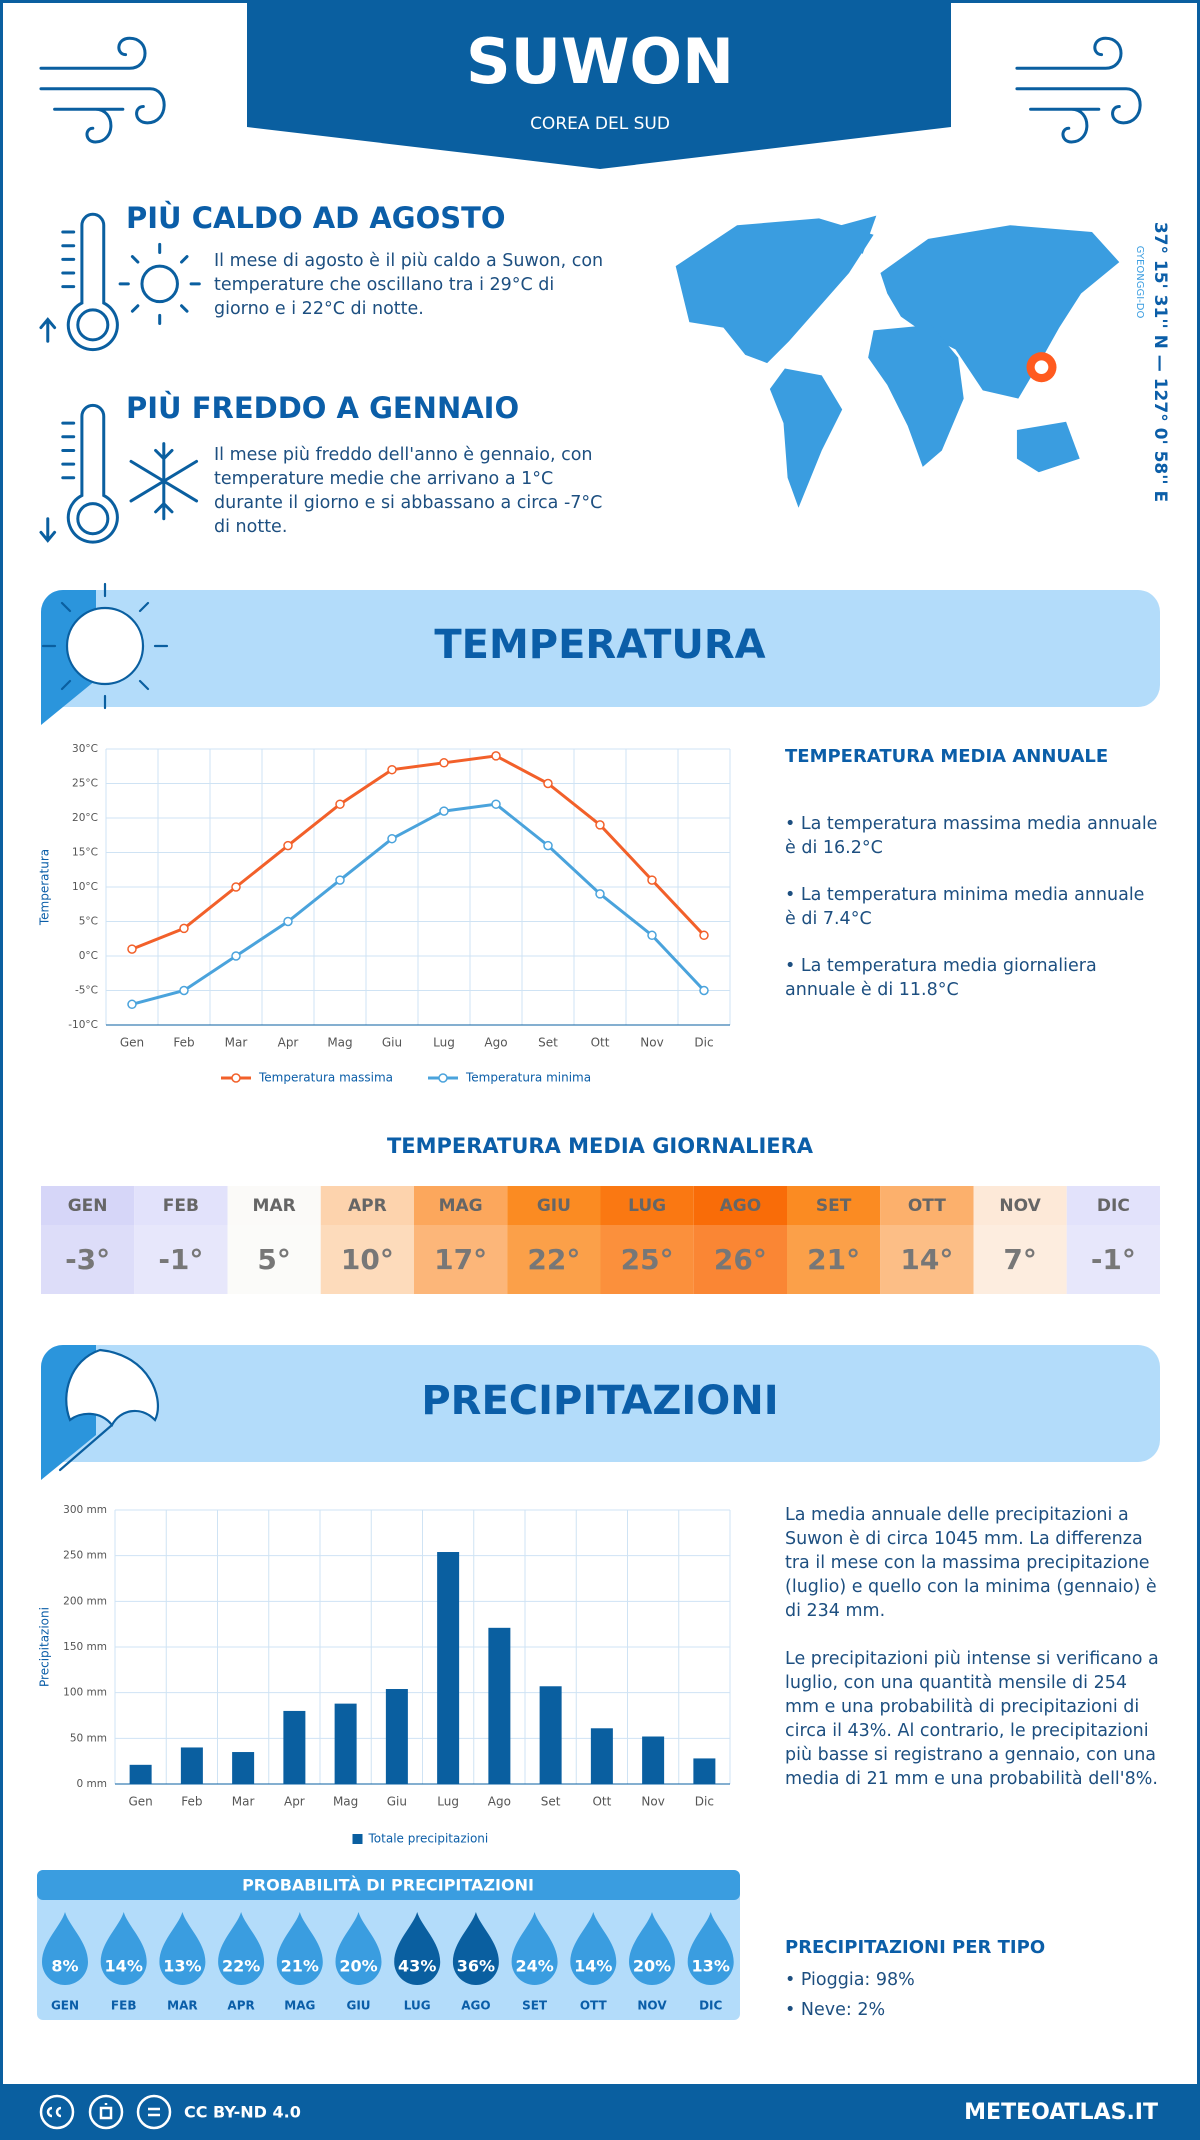 This screenshot has height=2140, width=1200. What do you see at coordinates (345, 1802) in the screenshot?
I see `x-tick-label: Mag` at bounding box center [345, 1802].